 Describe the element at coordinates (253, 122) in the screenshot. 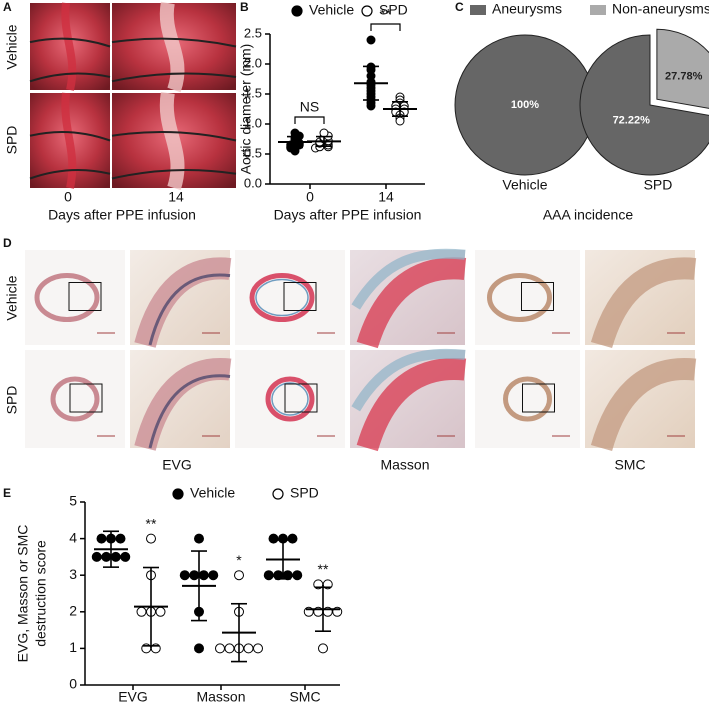

I see `y-tick-label: 1.0` at that location.